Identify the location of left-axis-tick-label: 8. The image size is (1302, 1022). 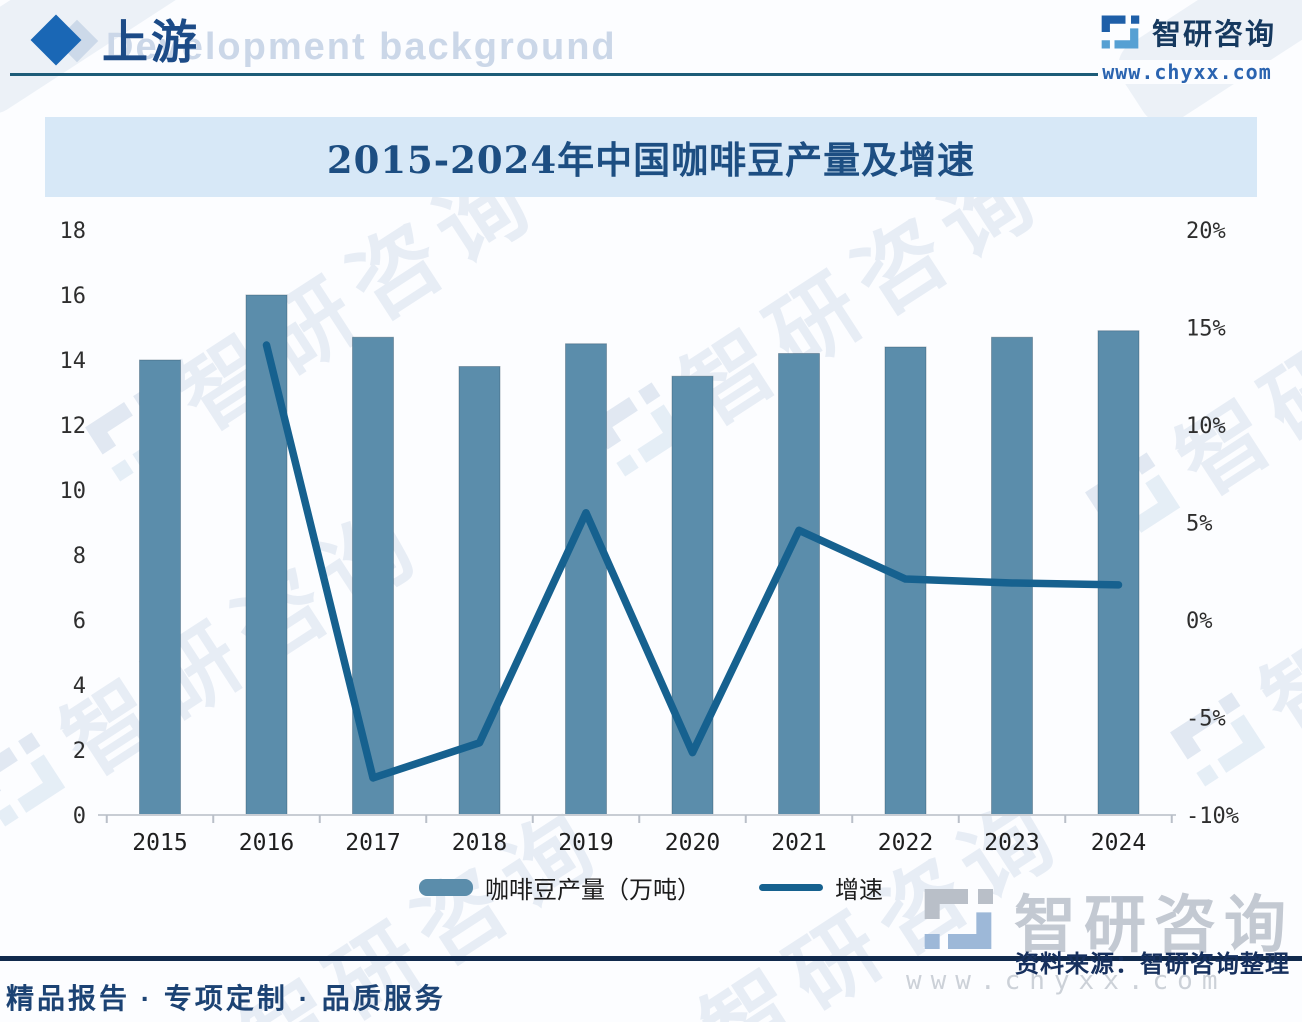
(79, 556).